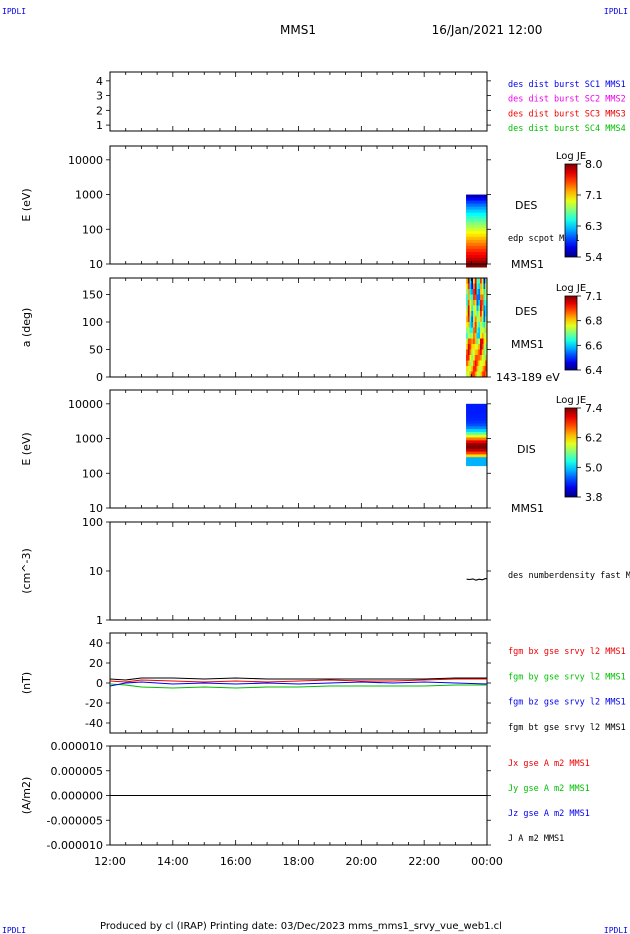  I want to click on current-y-tick-label: 0.000000, so click(77, 796).